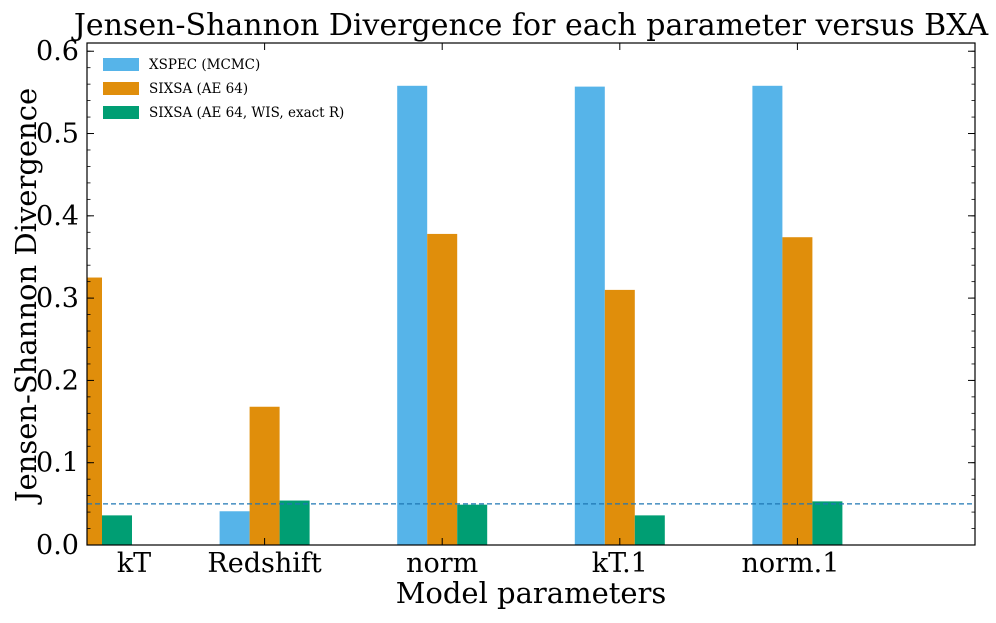 The image size is (996, 623). Describe the element at coordinates (234, 528) in the screenshot. I see `bar-Redshift-xspec-mcmc-` at that location.